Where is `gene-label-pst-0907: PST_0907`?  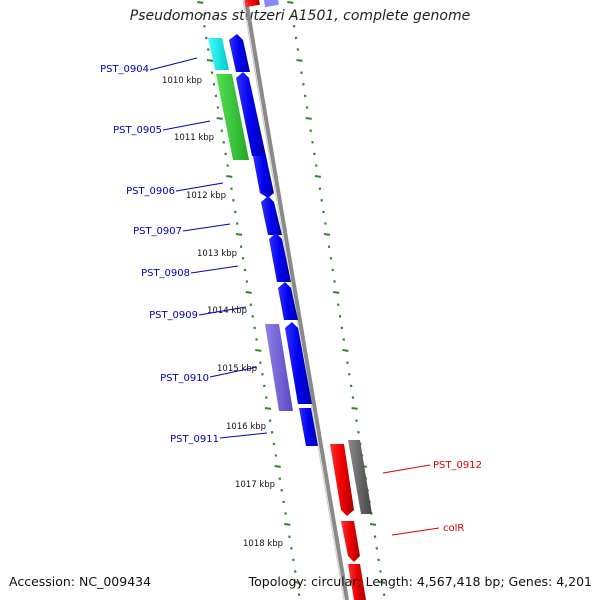
gene-label-pst-0907: PST_0907 is located at coordinates (157, 231).